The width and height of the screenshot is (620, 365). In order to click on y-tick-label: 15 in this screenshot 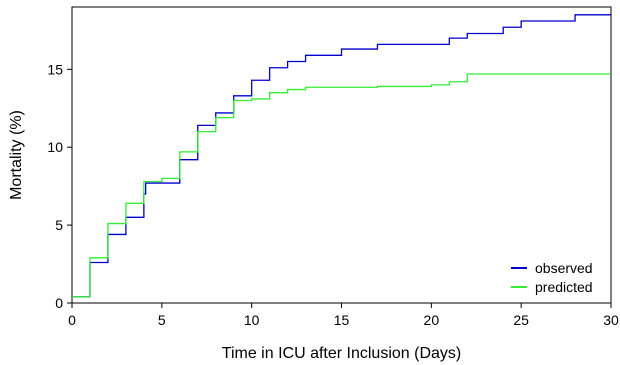, I will do `click(55, 69)`.